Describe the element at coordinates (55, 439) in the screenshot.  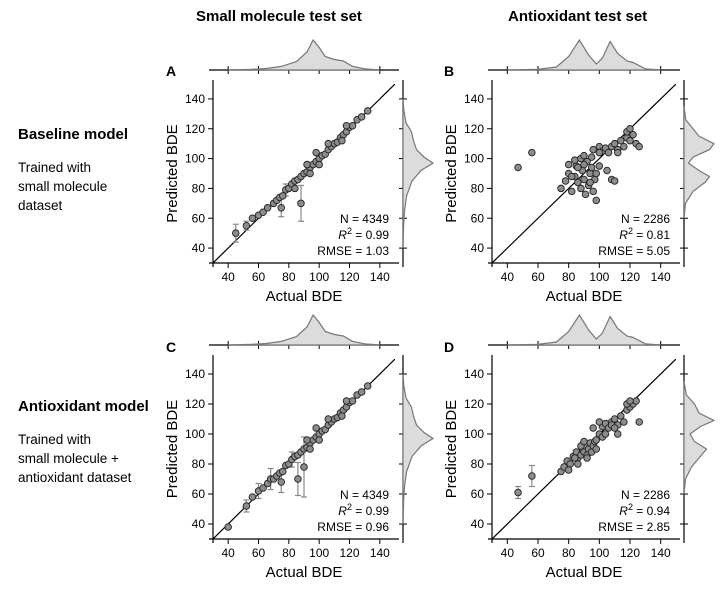
I see `row-description-line: Trained with` at that location.